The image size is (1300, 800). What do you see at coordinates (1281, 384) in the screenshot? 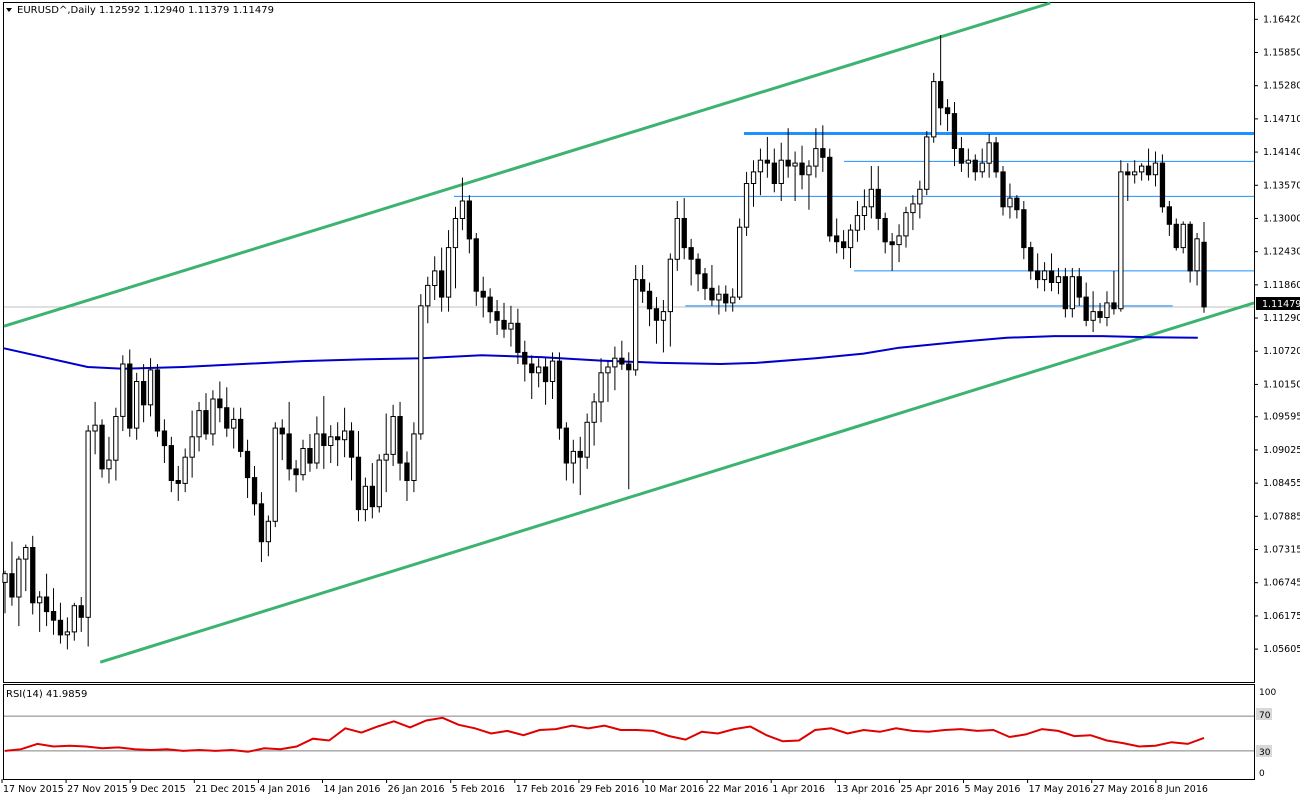
I see `price-tick-label: 1.10150` at bounding box center [1281, 384].